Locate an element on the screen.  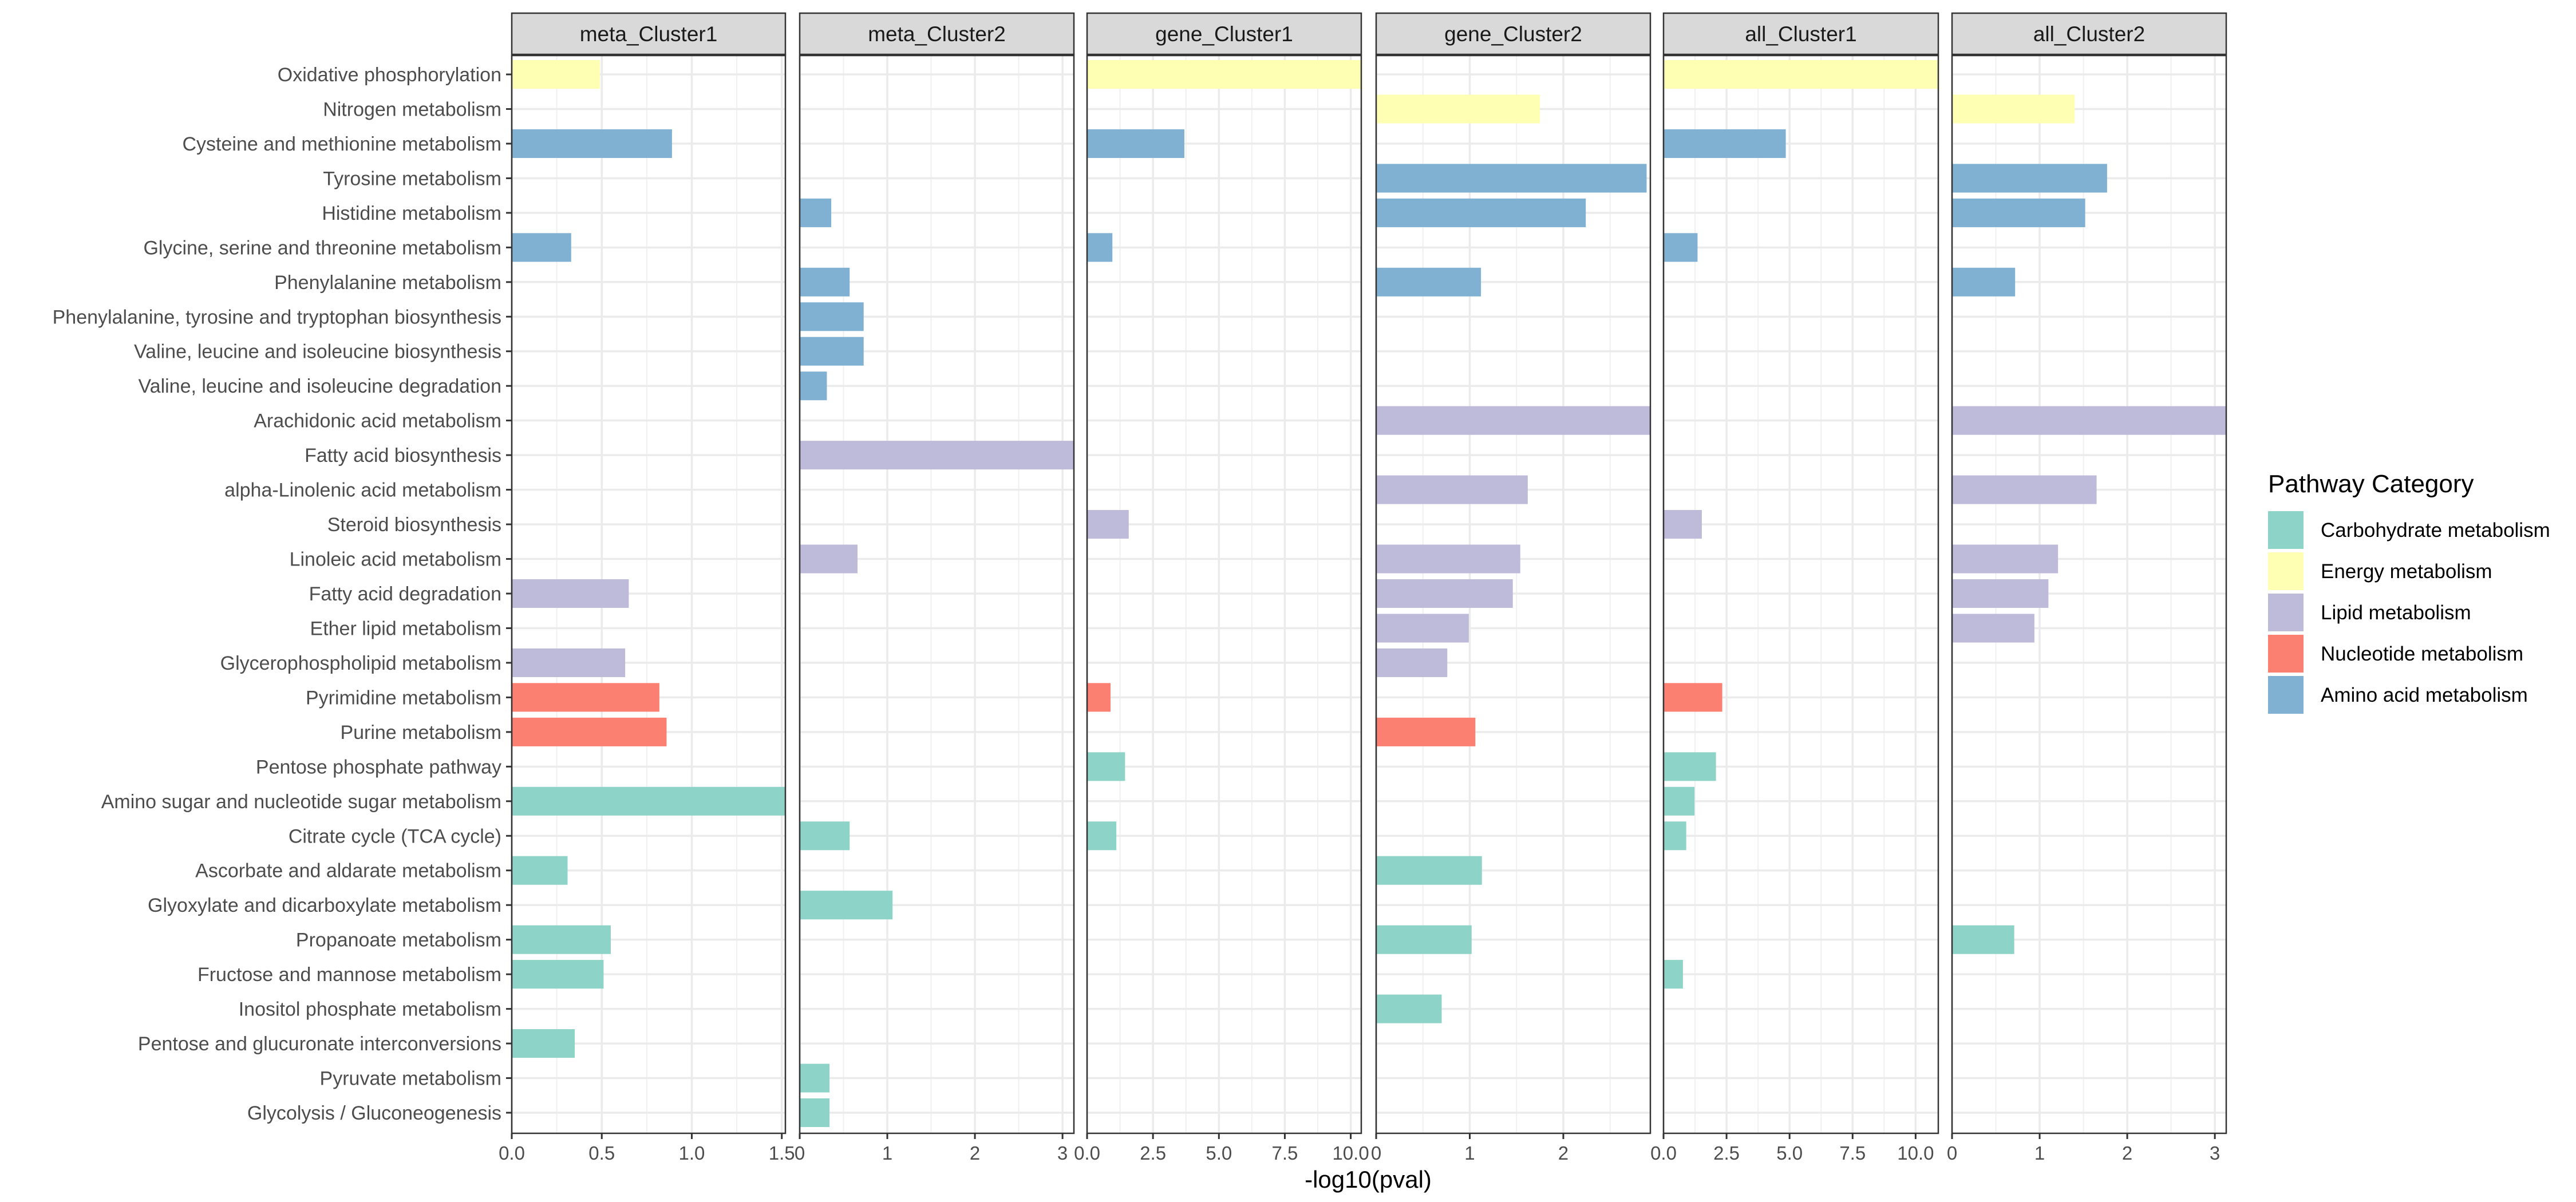
x-tick-label: 2.5 is located at coordinates (1153, 1153).